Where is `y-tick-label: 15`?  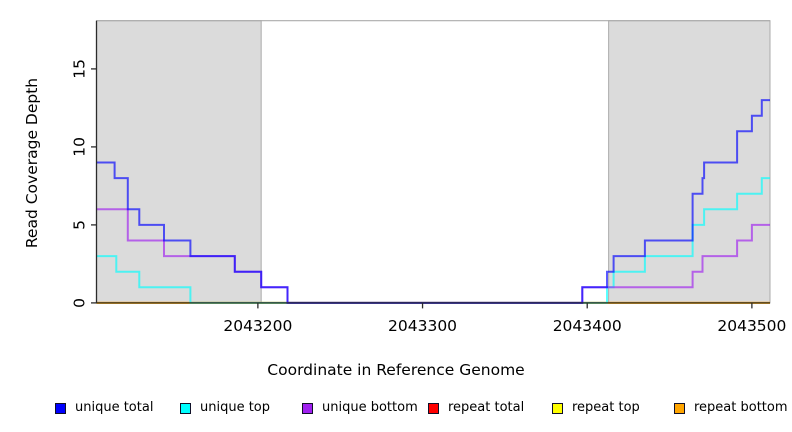 y-tick-label: 15 is located at coordinates (80, 69).